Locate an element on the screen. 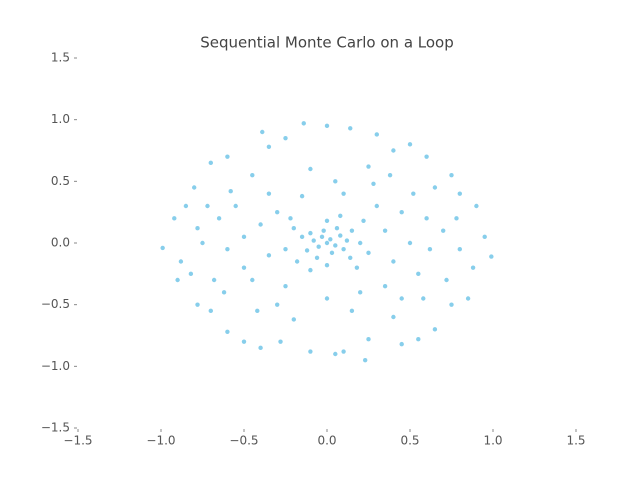 This screenshot has height=480, width=640. x-tick-label: 1.0 is located at coordinates (492, 441).